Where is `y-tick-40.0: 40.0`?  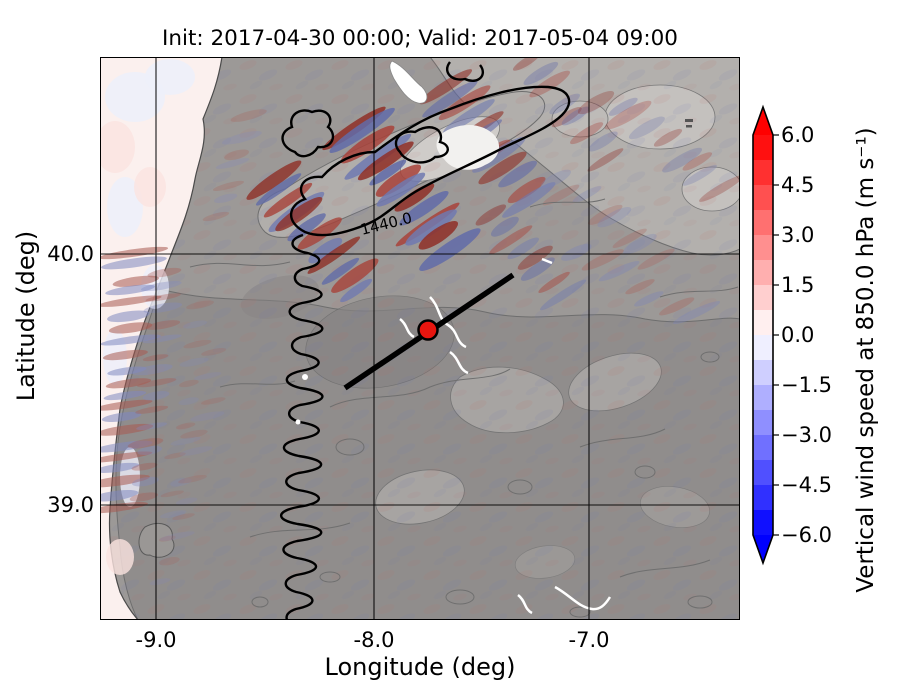 y-tick-40.0: 40.0 is located at coordinates (70, 254).